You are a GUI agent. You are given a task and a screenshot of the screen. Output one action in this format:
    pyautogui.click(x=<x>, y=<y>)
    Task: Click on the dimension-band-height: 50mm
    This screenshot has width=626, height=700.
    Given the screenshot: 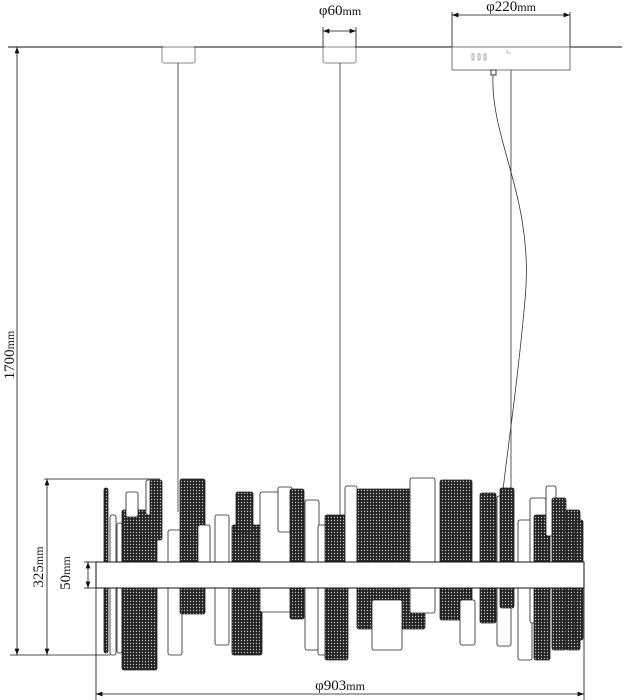 What is the action you would take?
    pyautogui.click(x=77, y=573)
    